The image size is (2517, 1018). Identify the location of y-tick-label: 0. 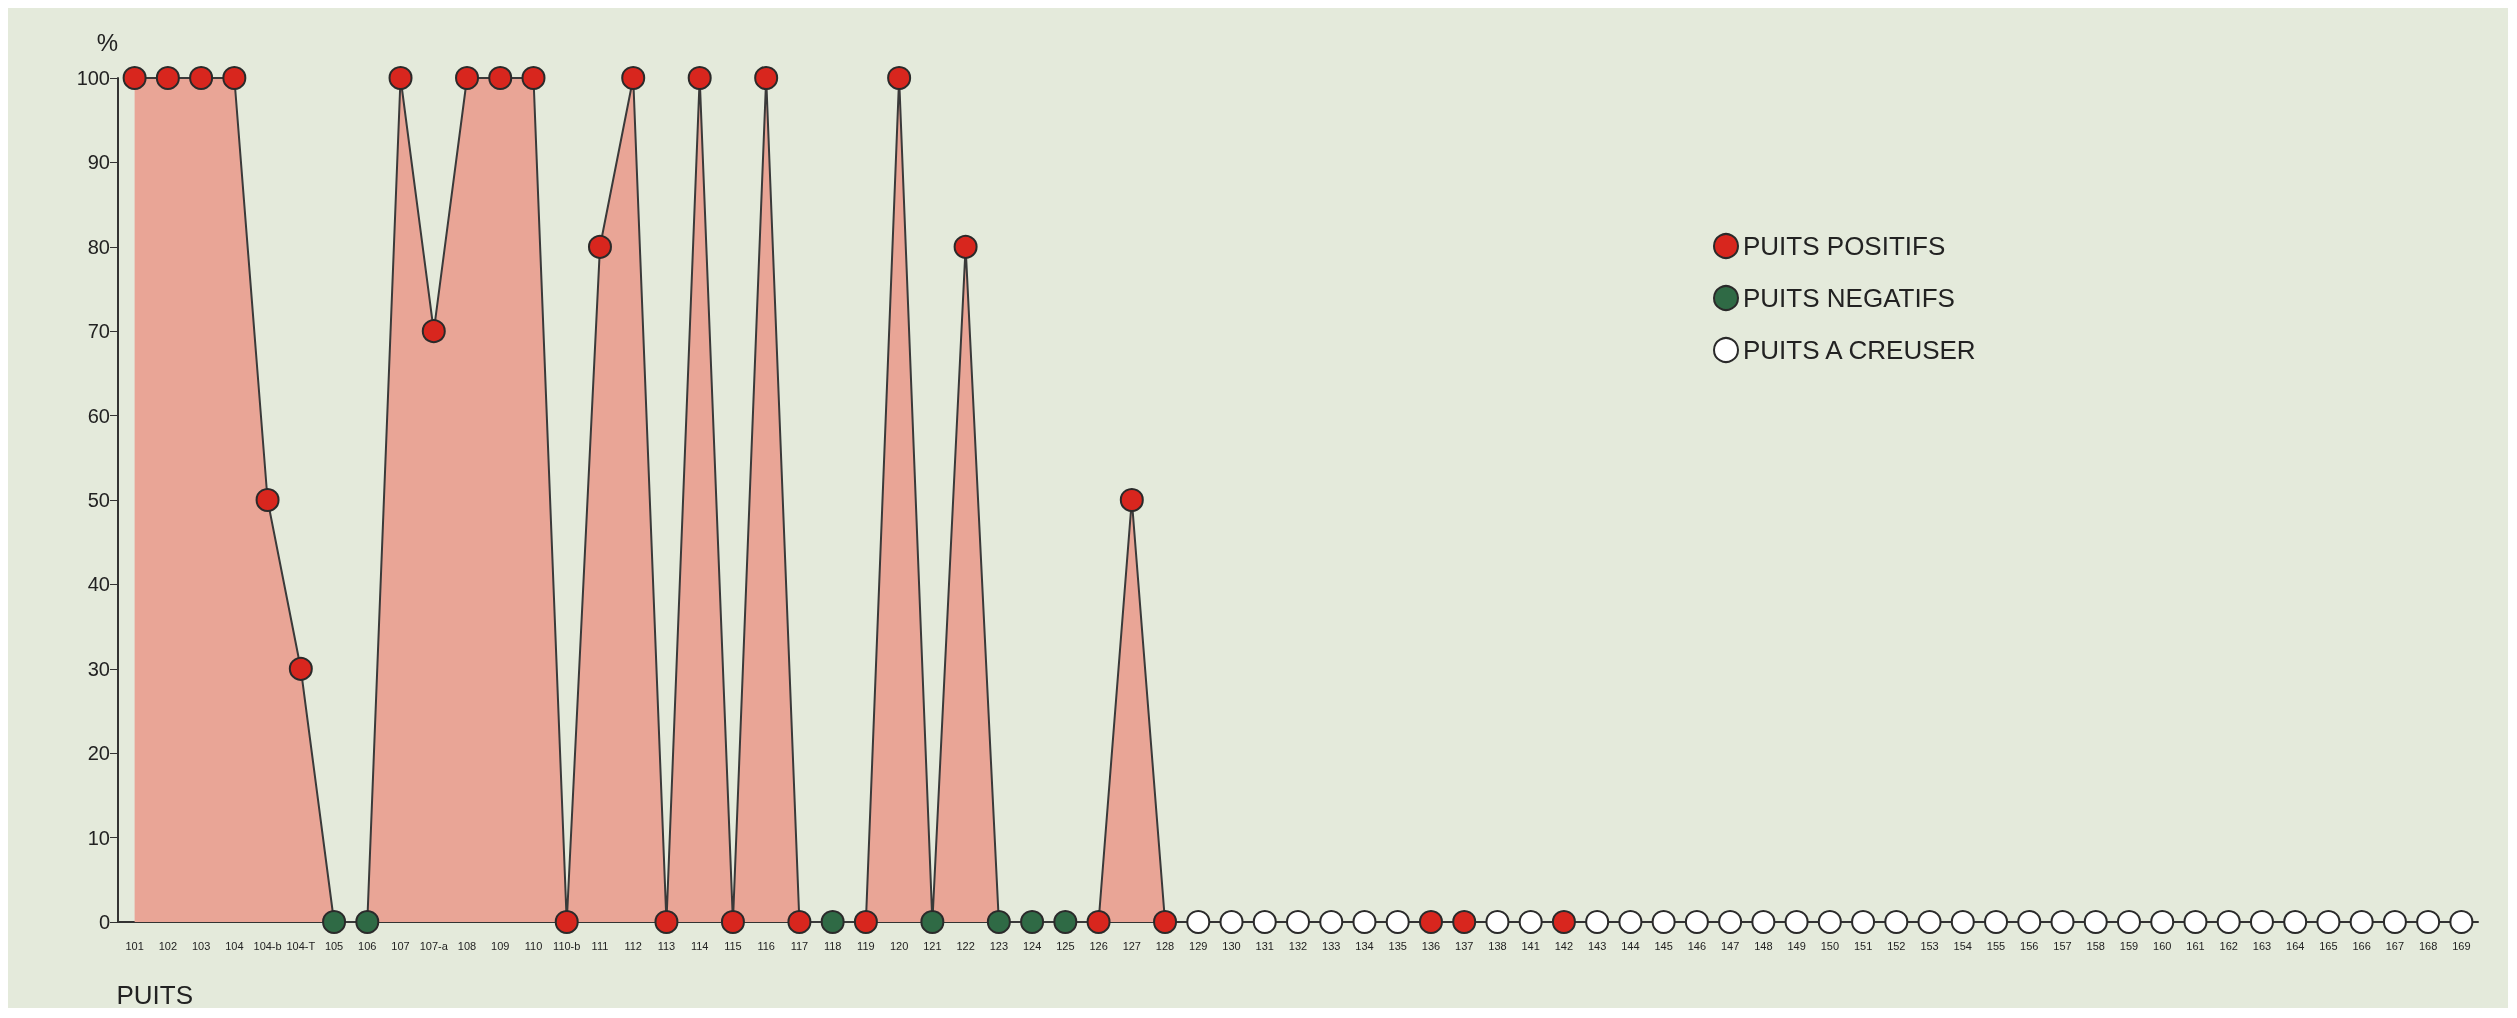
(104, 922).